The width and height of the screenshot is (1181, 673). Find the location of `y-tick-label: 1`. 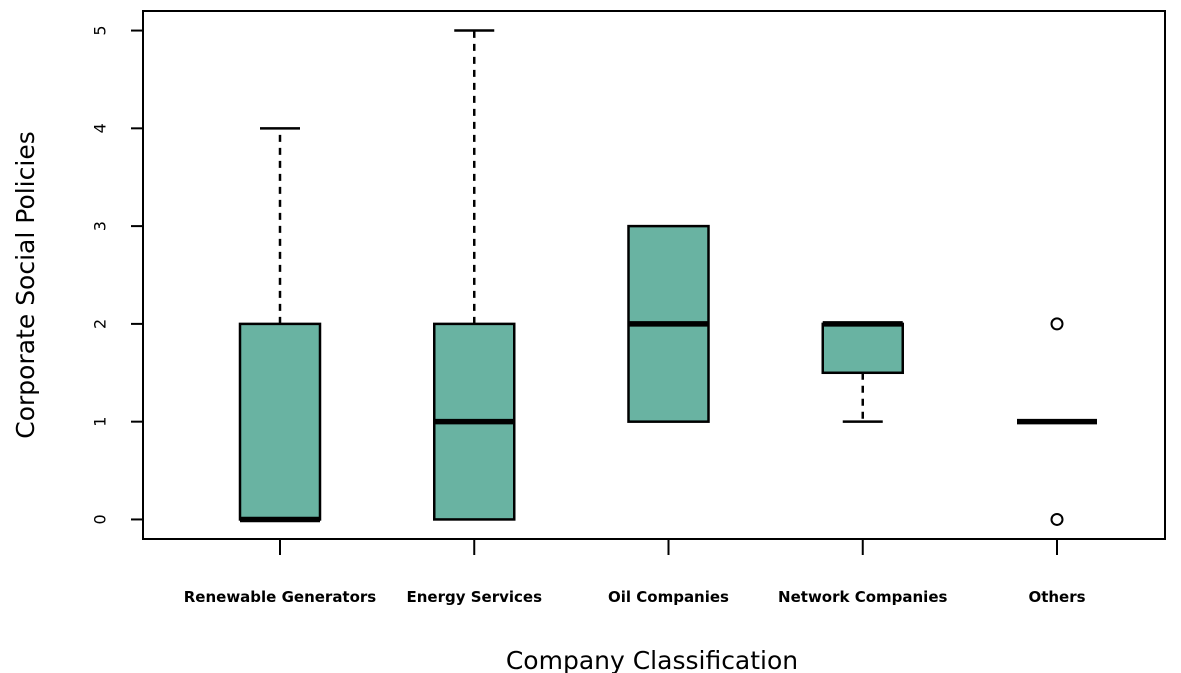

y-tick-label: 1 is located at coordinates (100, 422).